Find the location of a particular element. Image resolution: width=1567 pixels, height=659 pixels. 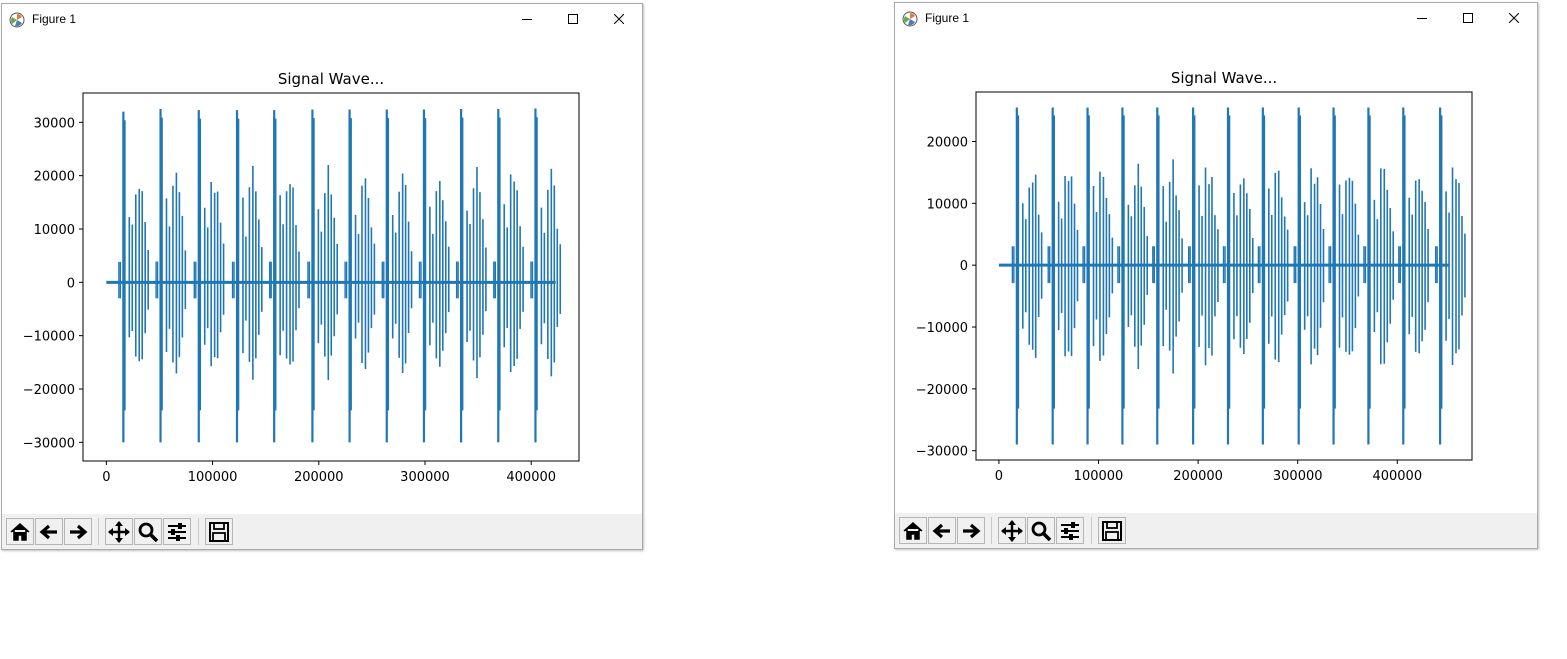

back-arrow-icon is located at coordinates (48, 531).